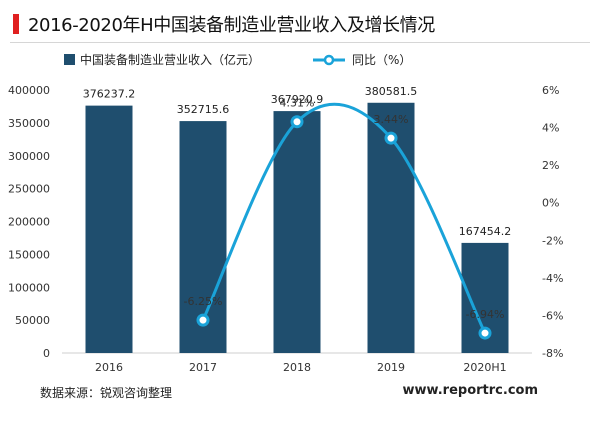  What do you see at coordinates (552, 240) in the screenshot?
I see `y-right-tick-label: -2%` at bounding box center [552, 240].